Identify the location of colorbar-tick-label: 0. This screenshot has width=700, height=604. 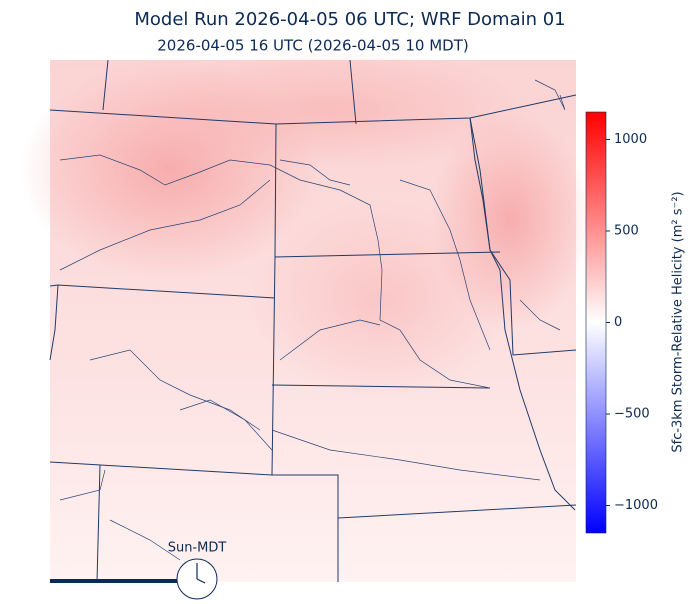
(618, 322).